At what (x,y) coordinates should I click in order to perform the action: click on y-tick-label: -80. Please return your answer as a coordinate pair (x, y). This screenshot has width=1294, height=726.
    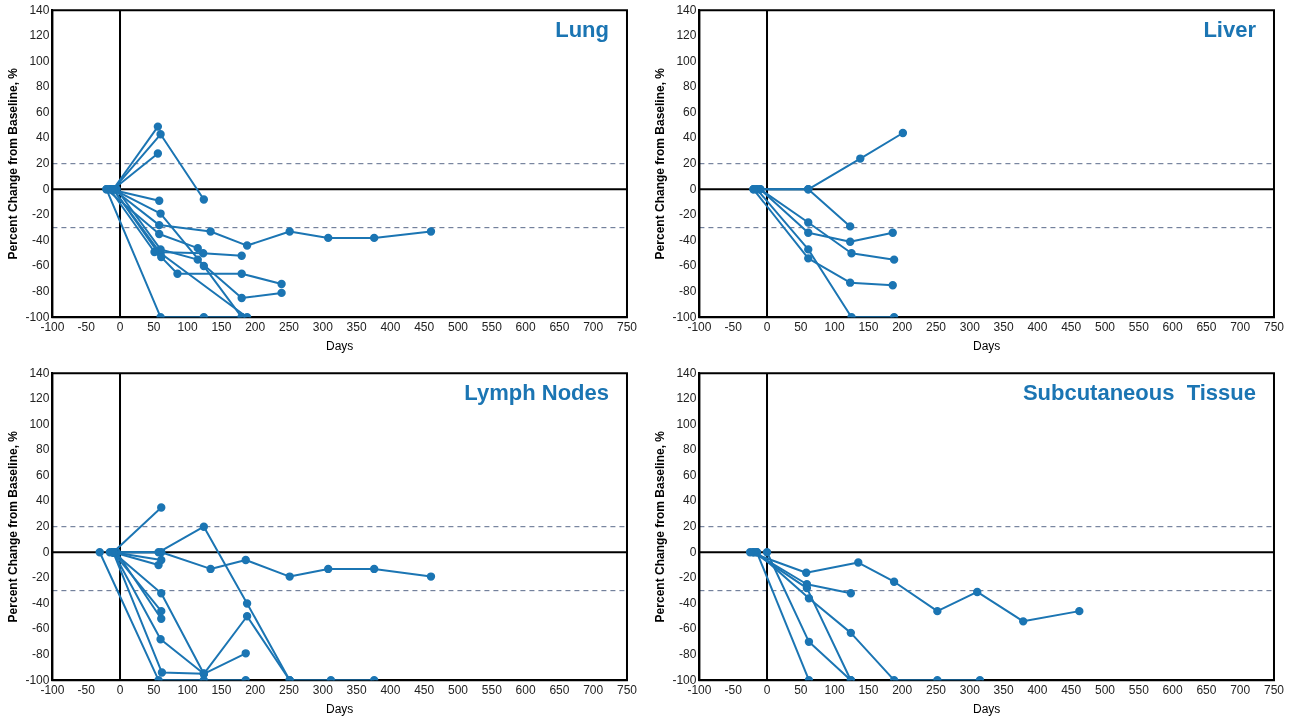
    Looking at the image, I should click on (41, 290).